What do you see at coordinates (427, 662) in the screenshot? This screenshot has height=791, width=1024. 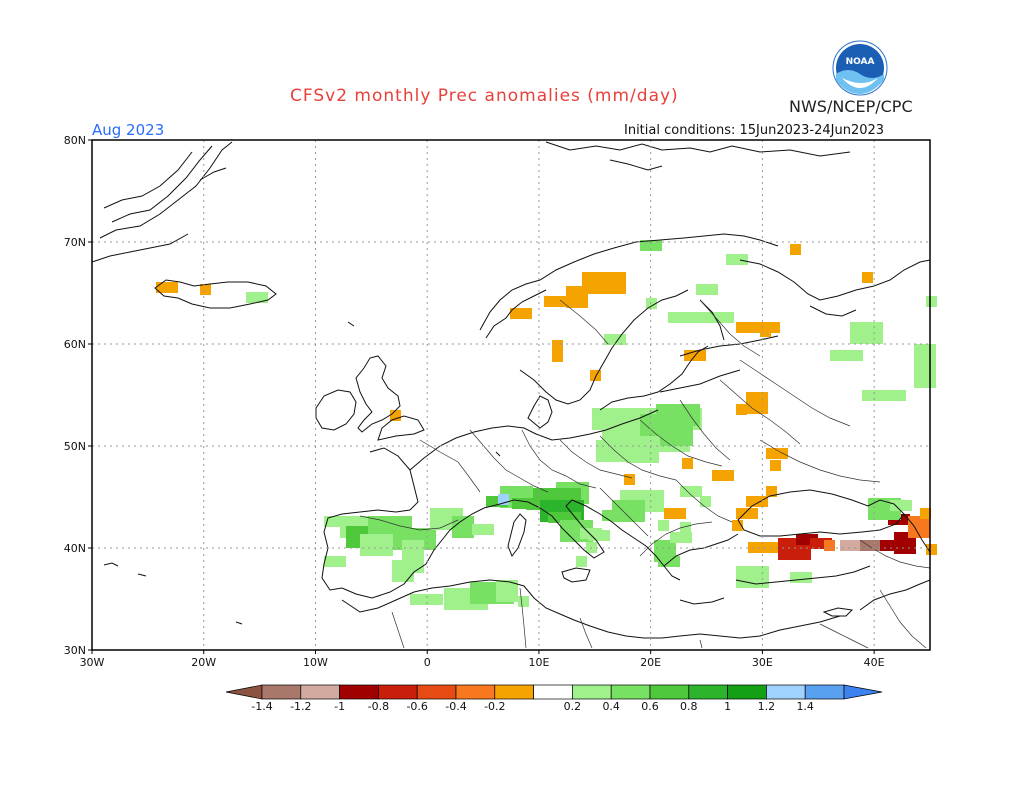 I see `lon-tick-label: 0` at bounding box center [427, 662].